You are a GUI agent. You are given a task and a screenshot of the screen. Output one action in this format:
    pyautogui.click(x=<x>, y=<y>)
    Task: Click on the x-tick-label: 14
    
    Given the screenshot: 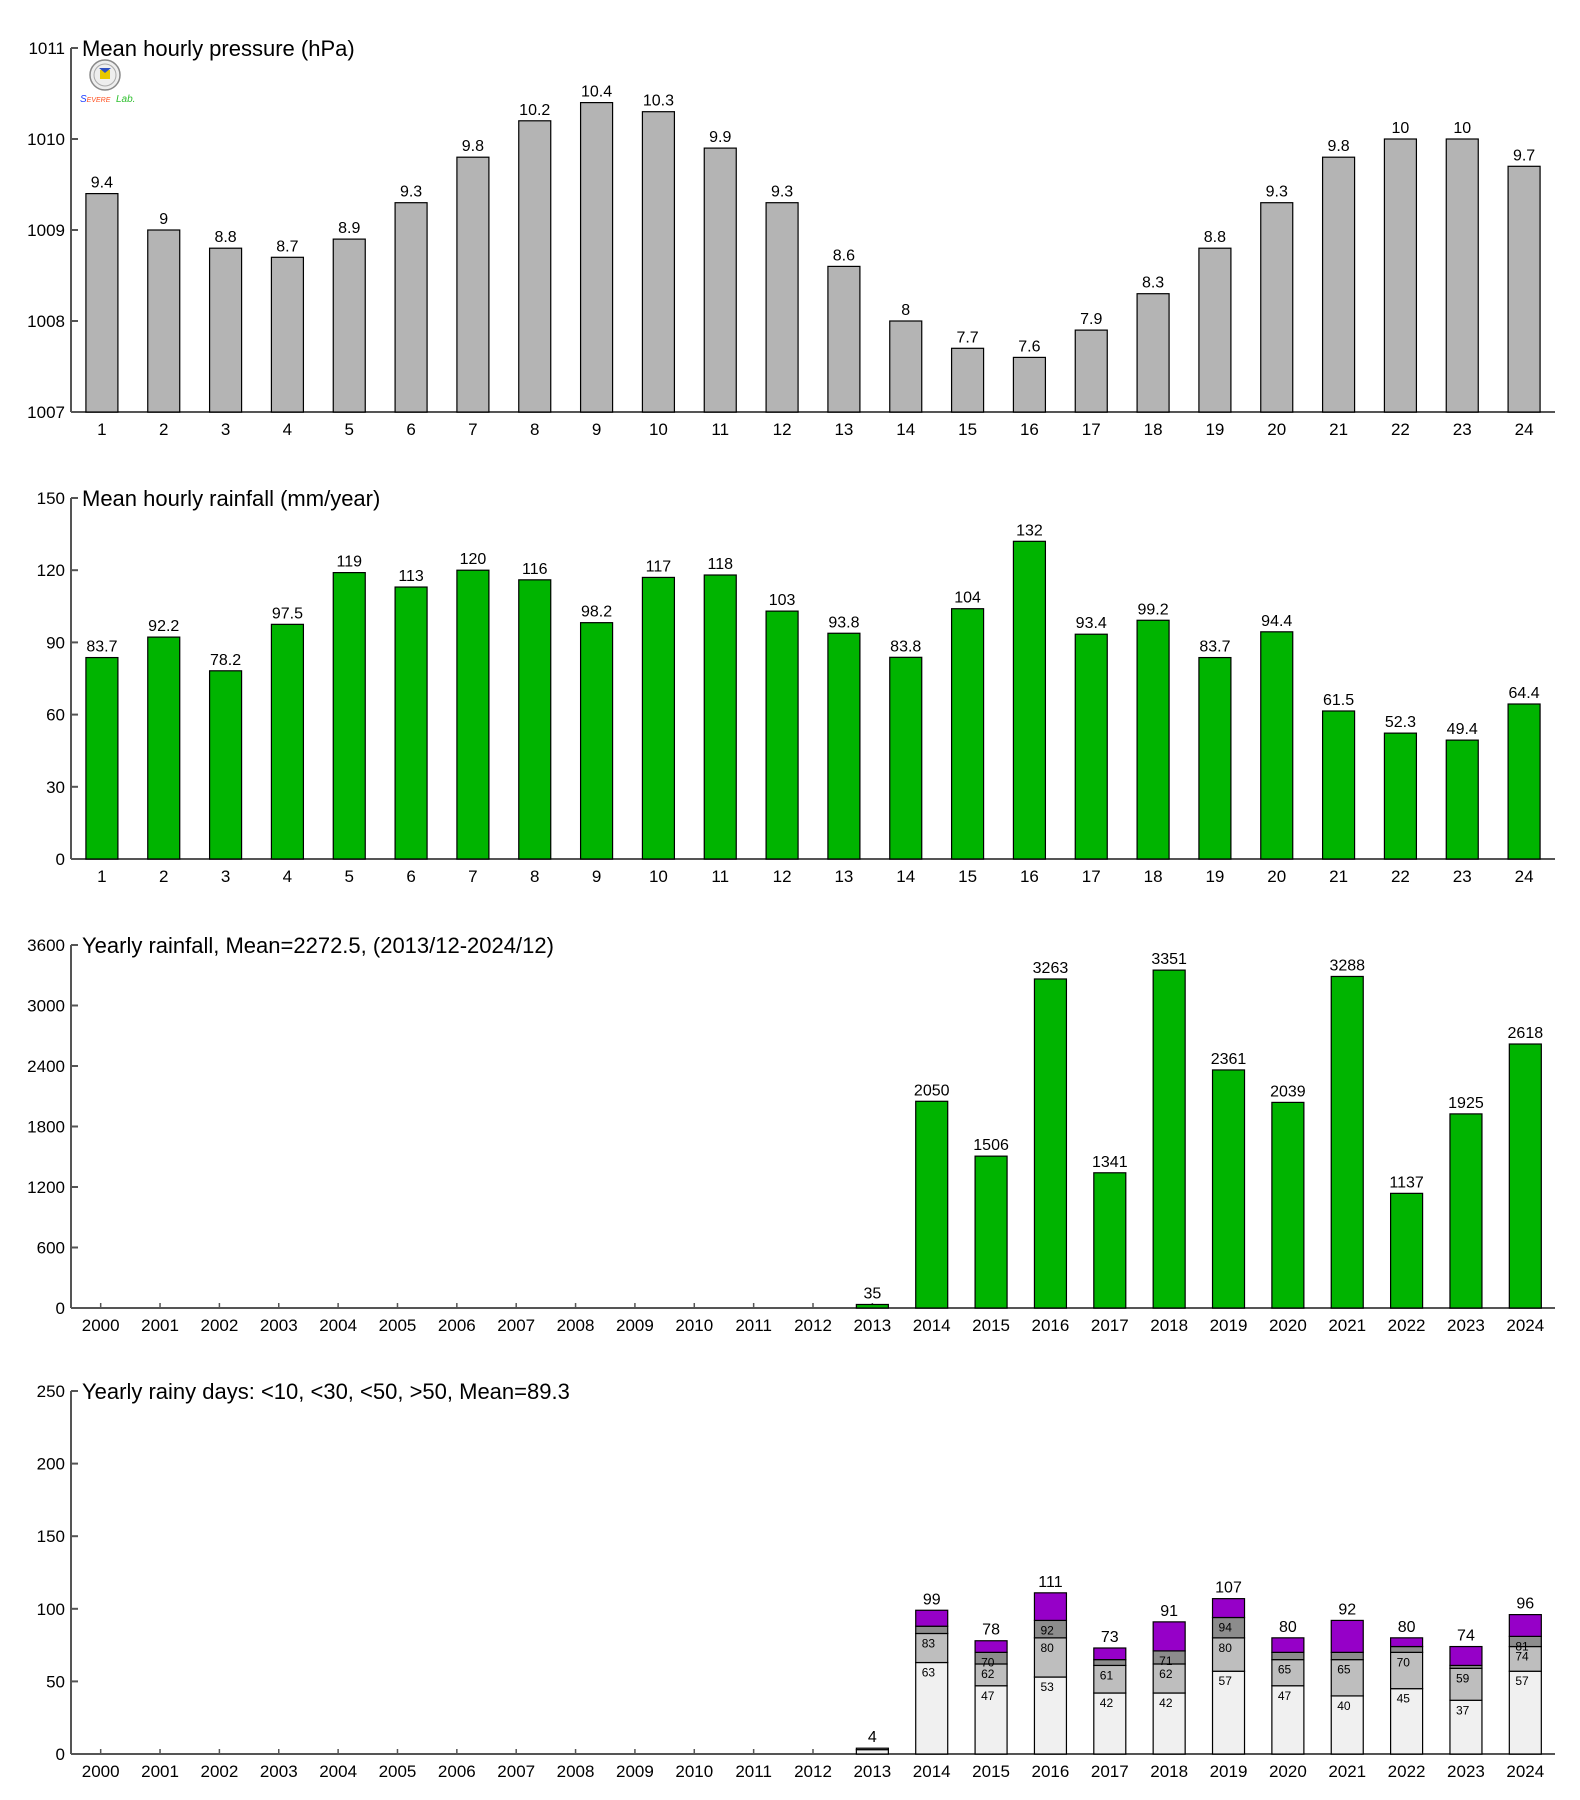 What is the action you would take?
    pyautogui.click(x=905, y=429)
    